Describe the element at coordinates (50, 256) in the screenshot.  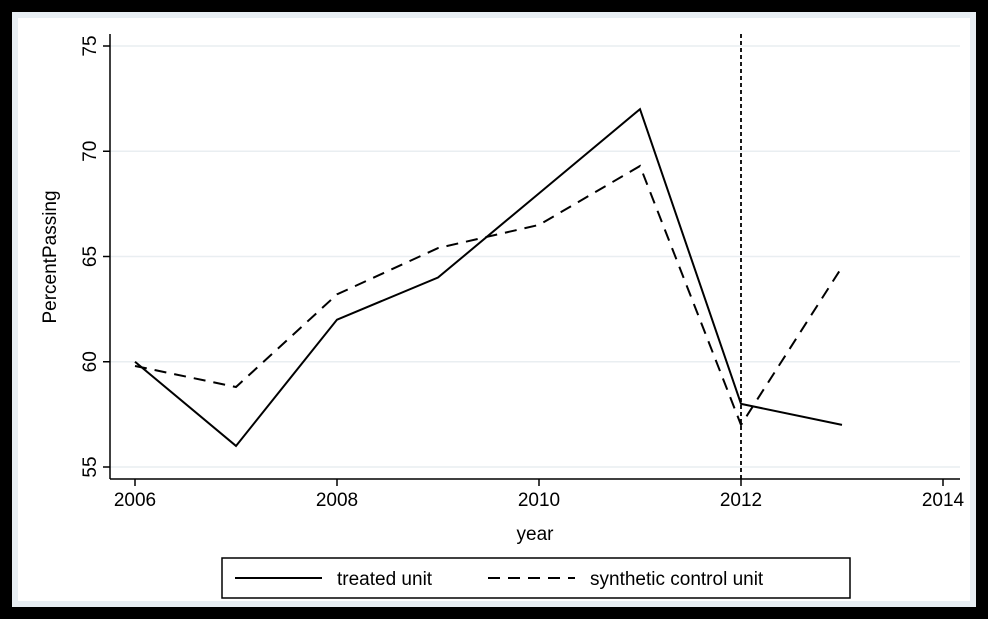
I see `y-axis-title: PercentPassing` at that location.